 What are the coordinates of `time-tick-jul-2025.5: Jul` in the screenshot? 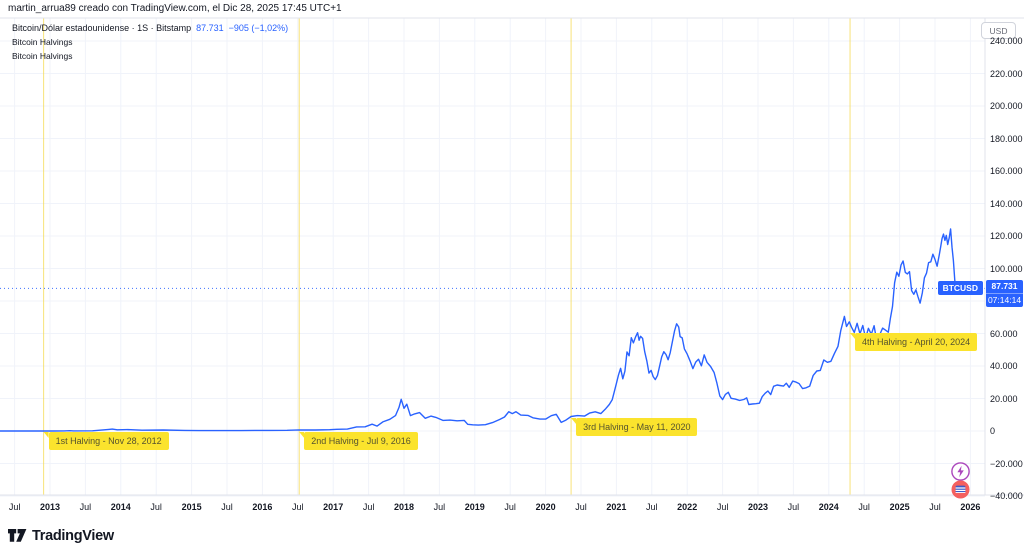 It's located at (935, 507).